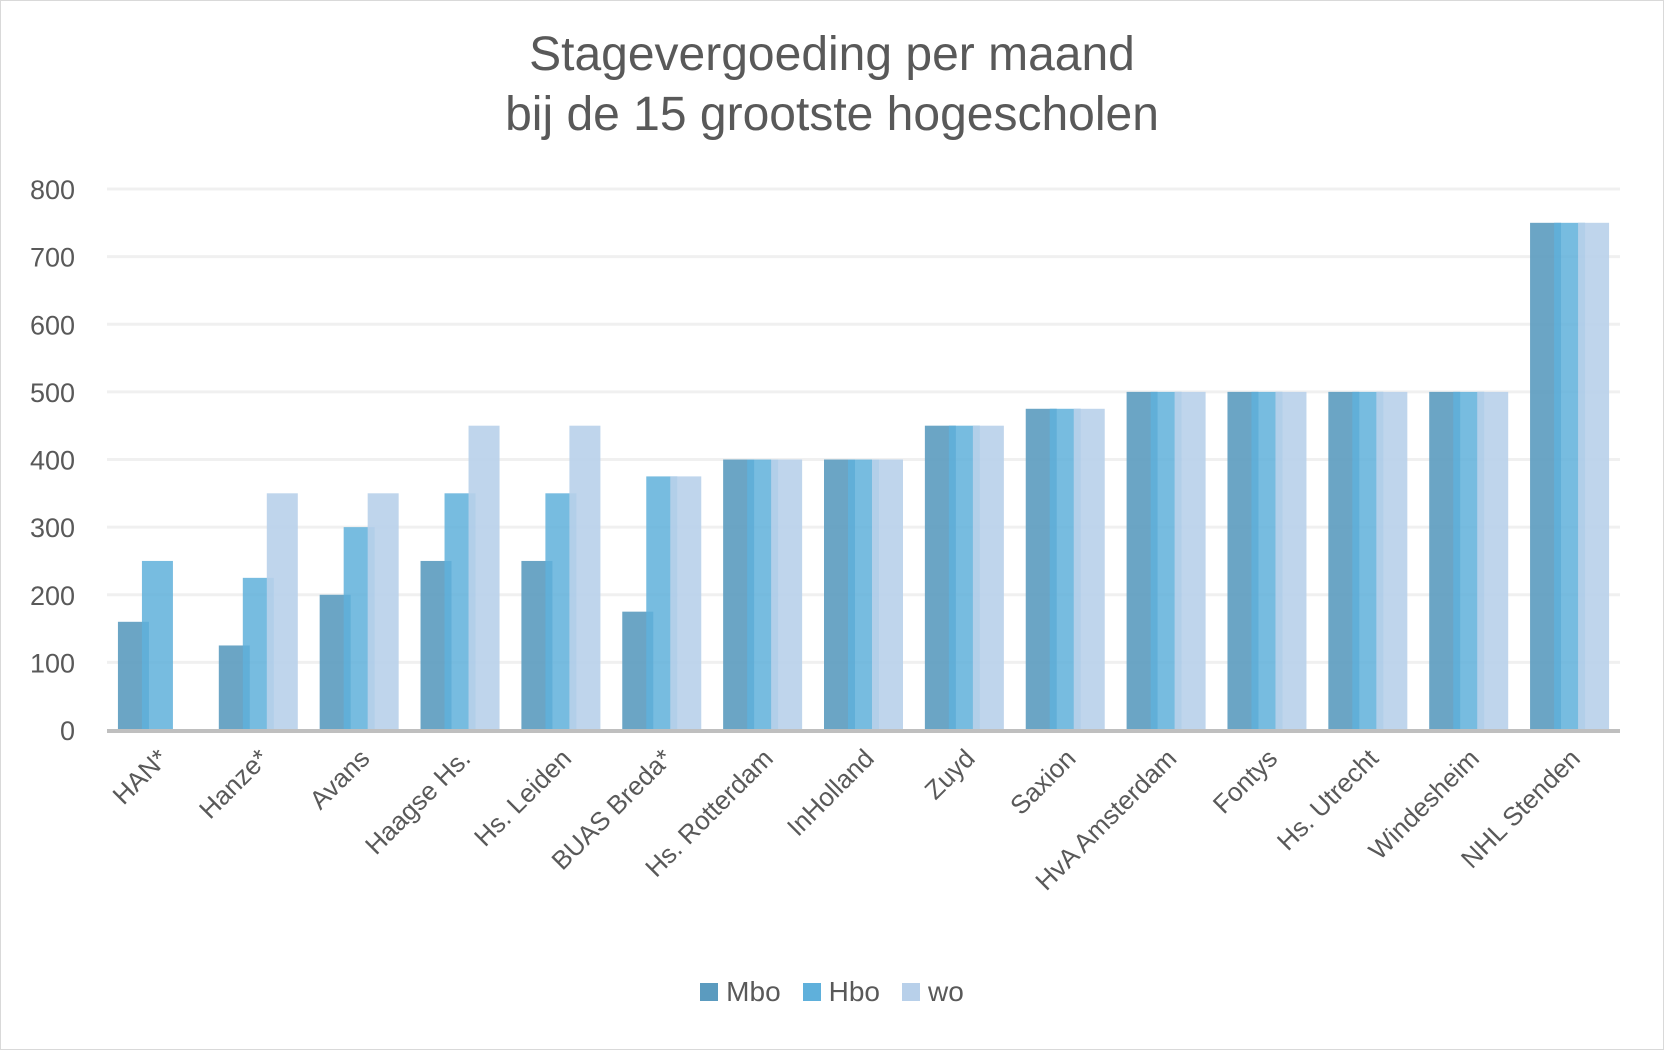 This screenshot has height=1050, width=1664. I want to click on y-tick-label: 0, so click(67, 731).